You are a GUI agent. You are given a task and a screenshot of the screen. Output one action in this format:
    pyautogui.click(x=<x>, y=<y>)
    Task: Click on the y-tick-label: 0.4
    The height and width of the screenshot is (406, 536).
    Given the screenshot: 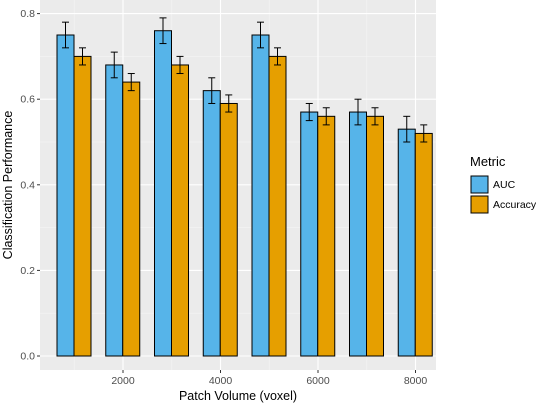 What is the action you would take?
    pyautogui.click(x=27, y=185)
    